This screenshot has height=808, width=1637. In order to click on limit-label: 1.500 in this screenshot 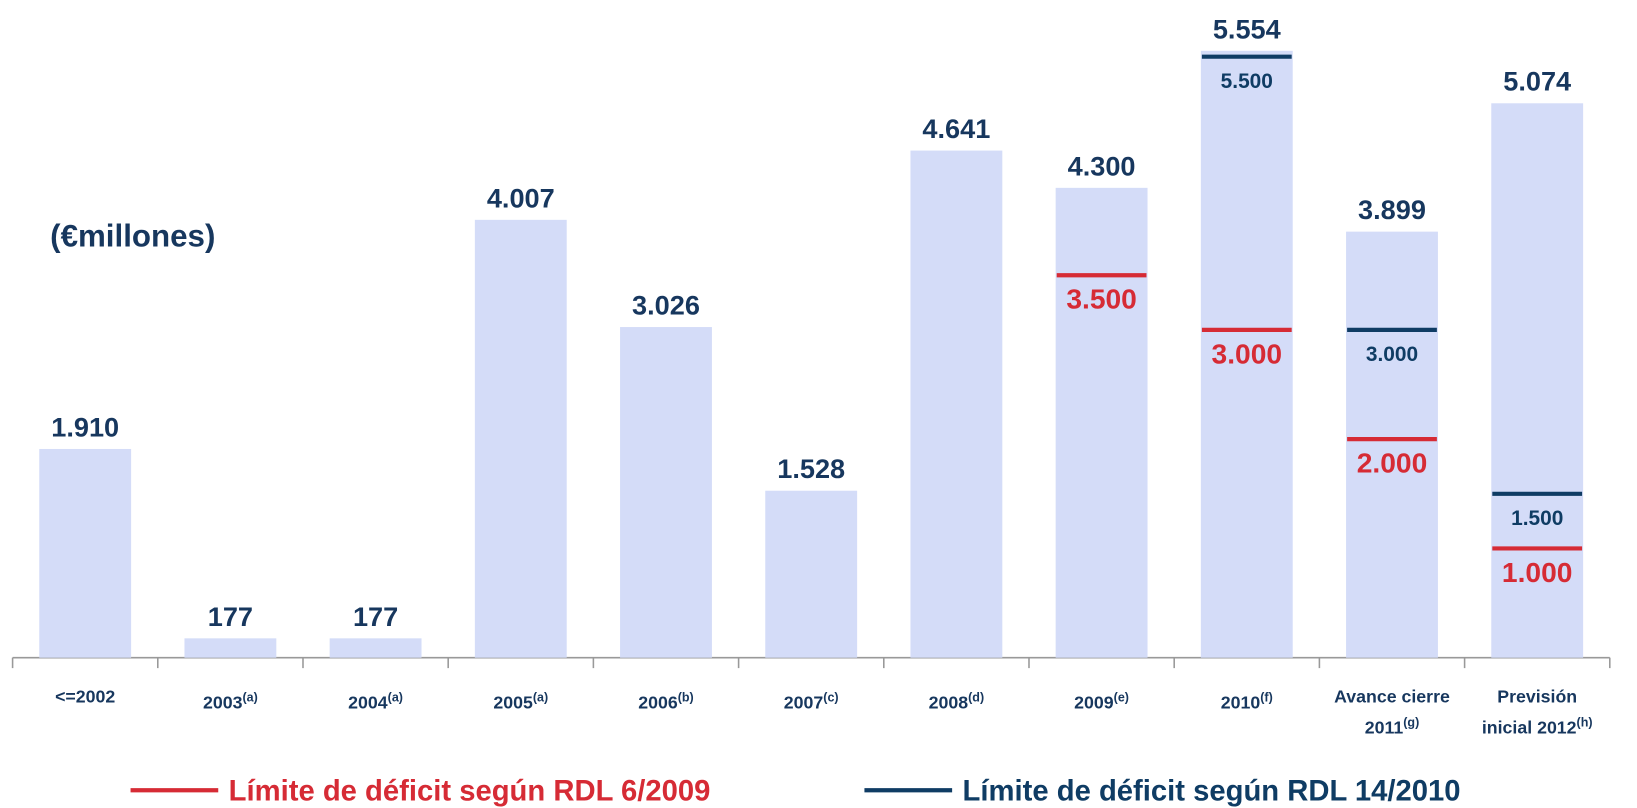, I will do `click(1537, 518)`.